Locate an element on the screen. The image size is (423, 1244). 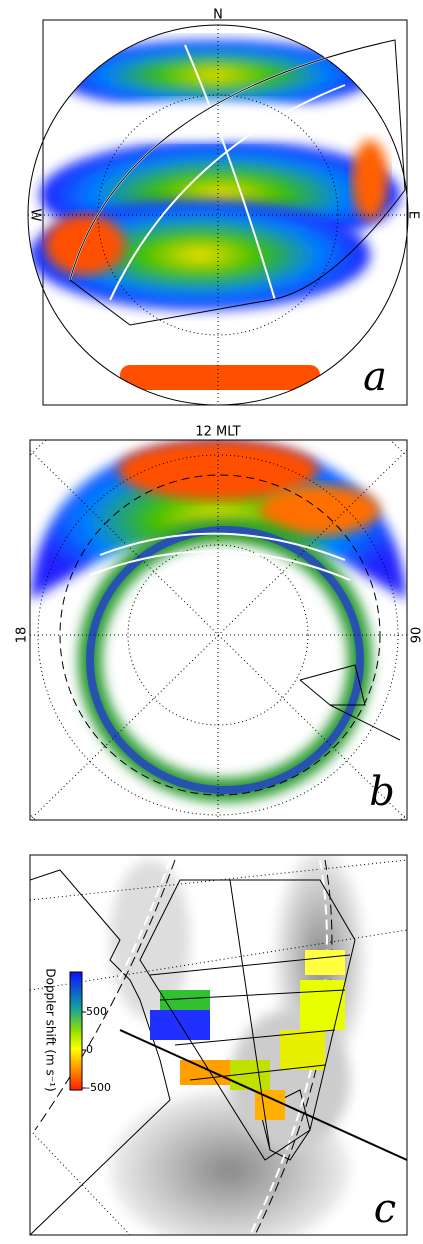
panel-label: c is located at coordinates (385, 1209).